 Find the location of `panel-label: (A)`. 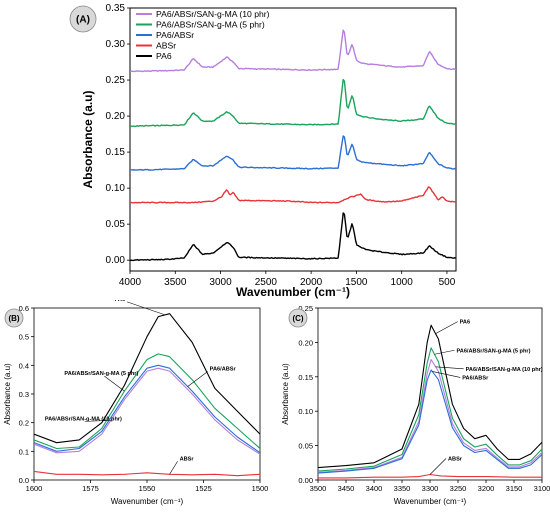

panel-label: (A) is located at coordinates (83, 20).